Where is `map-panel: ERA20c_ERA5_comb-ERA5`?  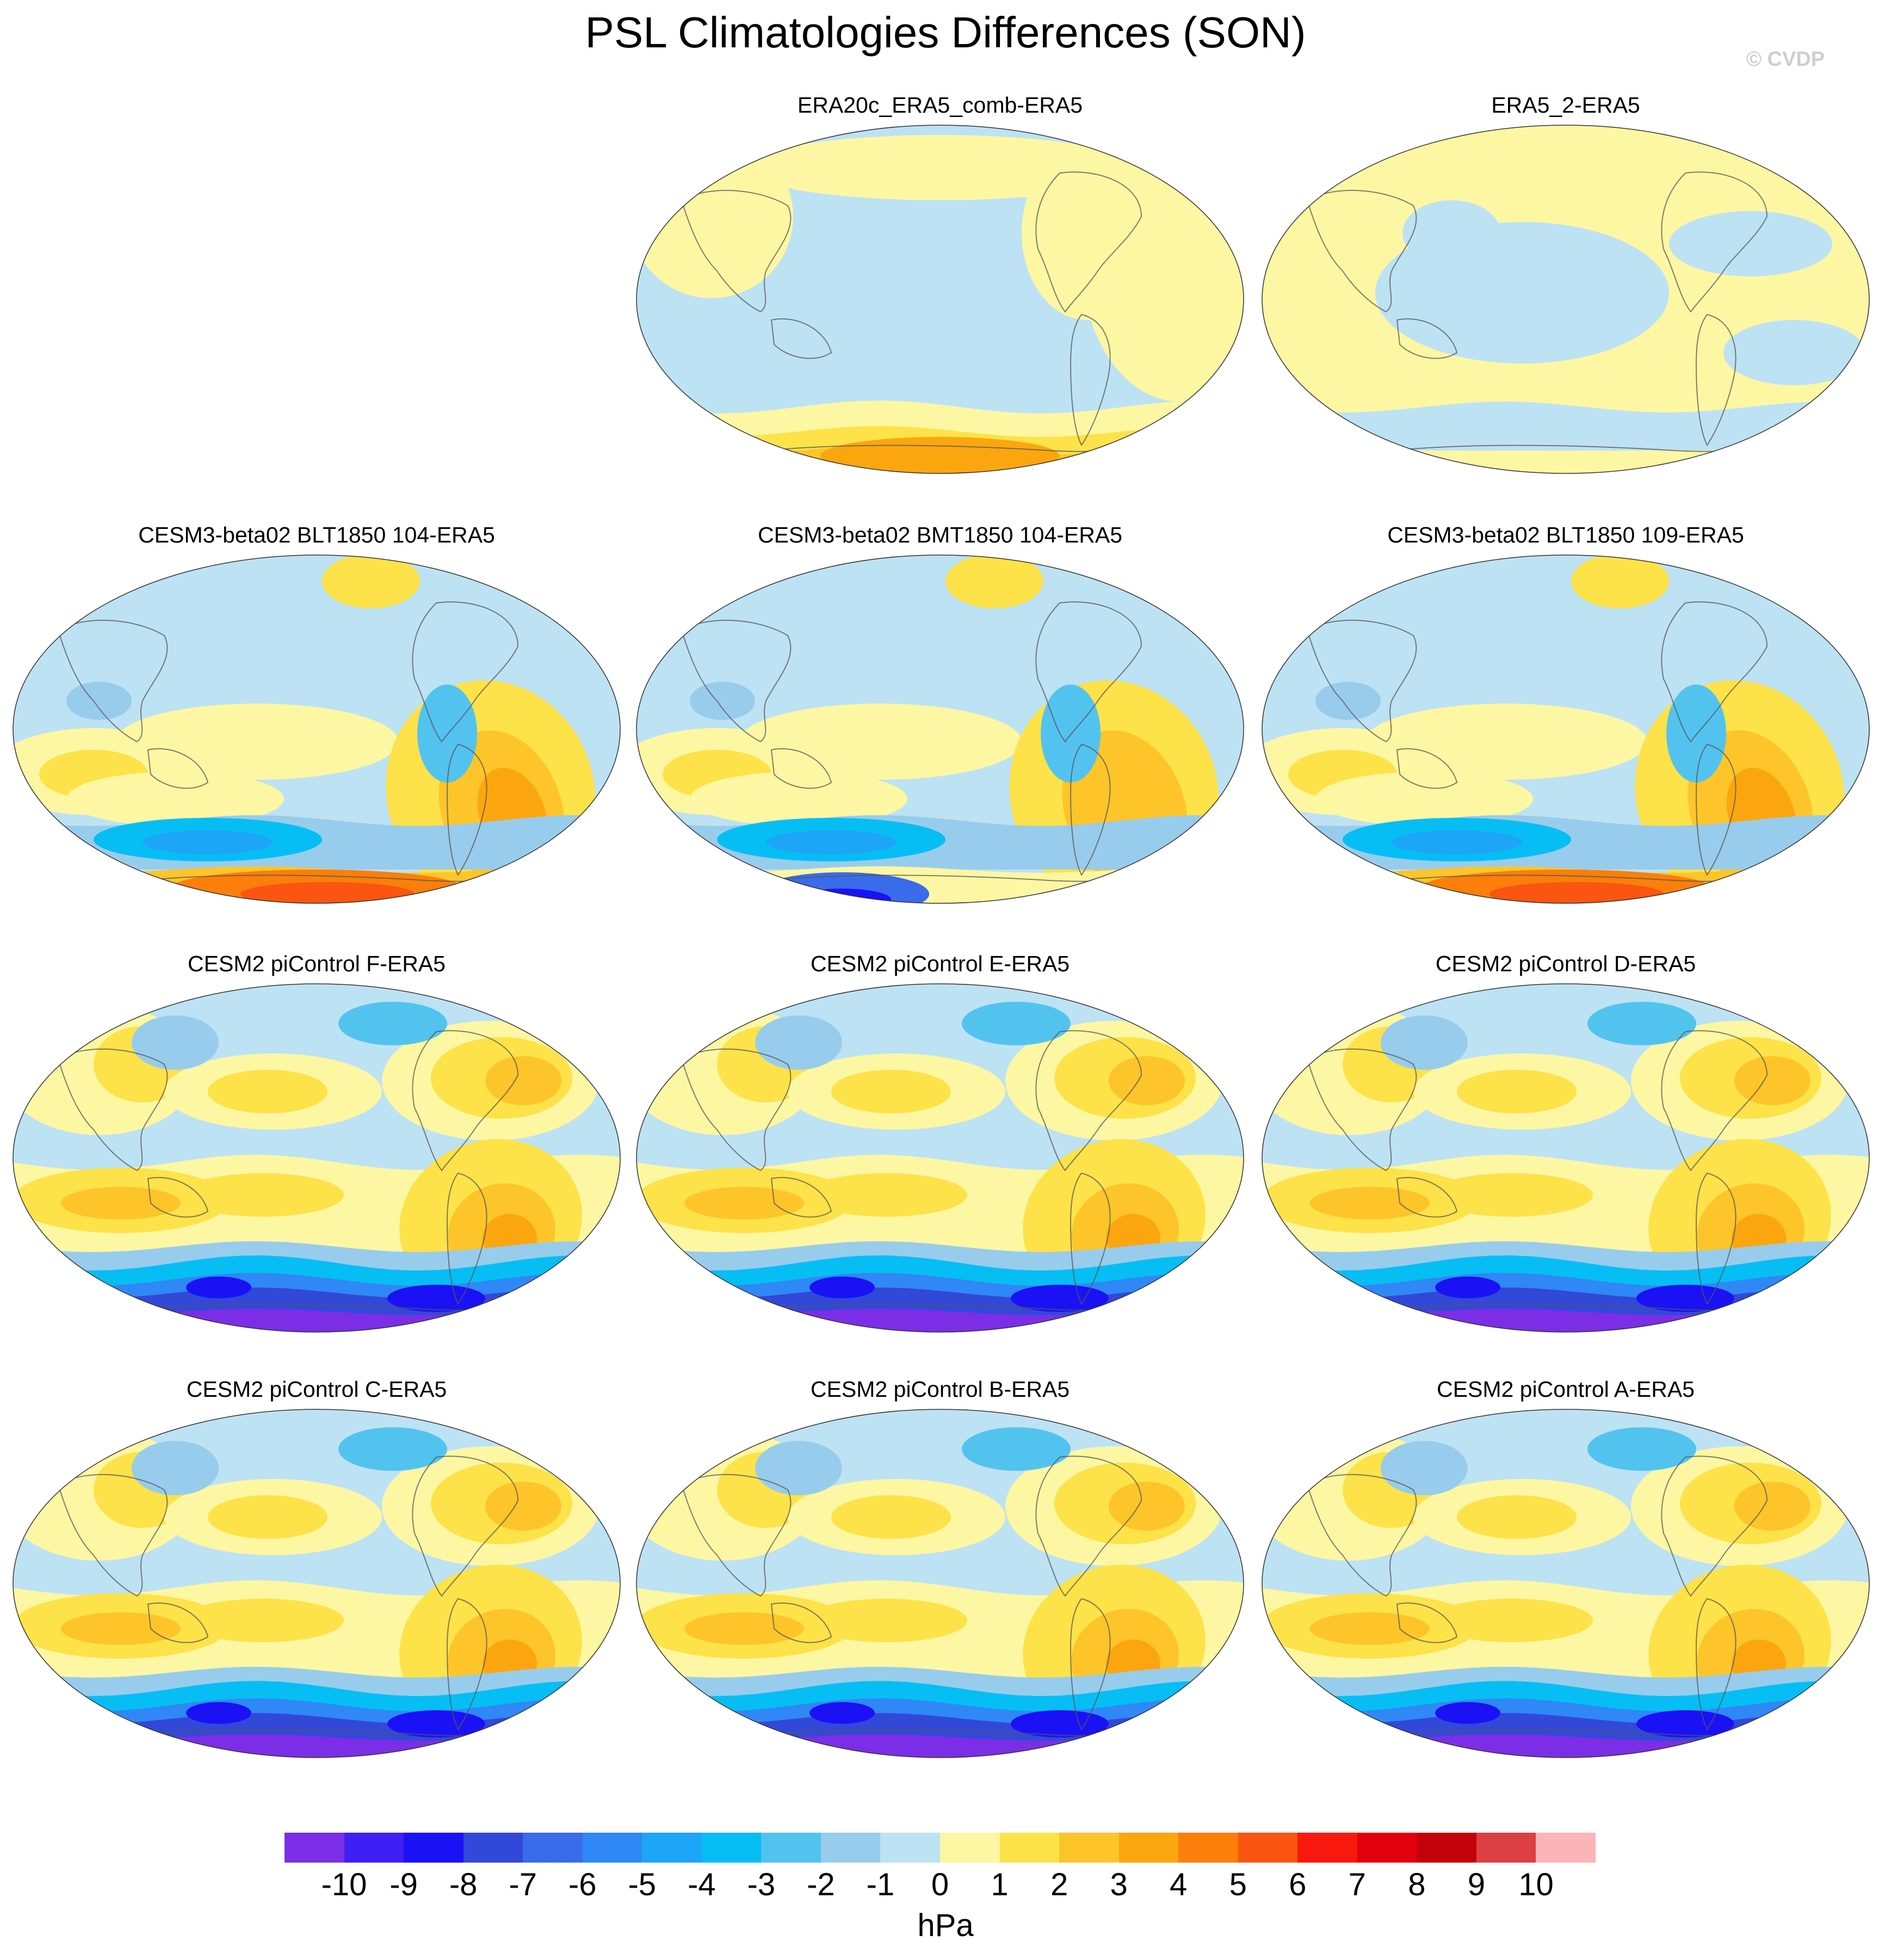
map-panel: ERA20c_ERA5_comb-ERA5 is located at coordinates (940, 284).